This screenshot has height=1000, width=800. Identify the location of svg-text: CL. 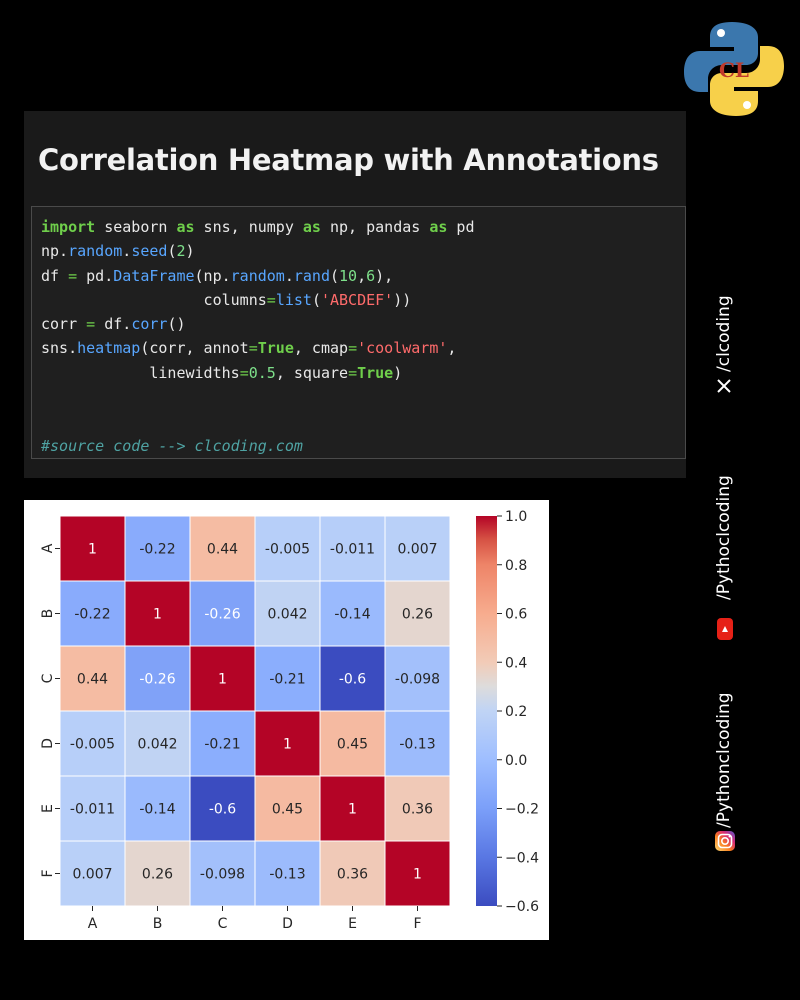
(734, 70).